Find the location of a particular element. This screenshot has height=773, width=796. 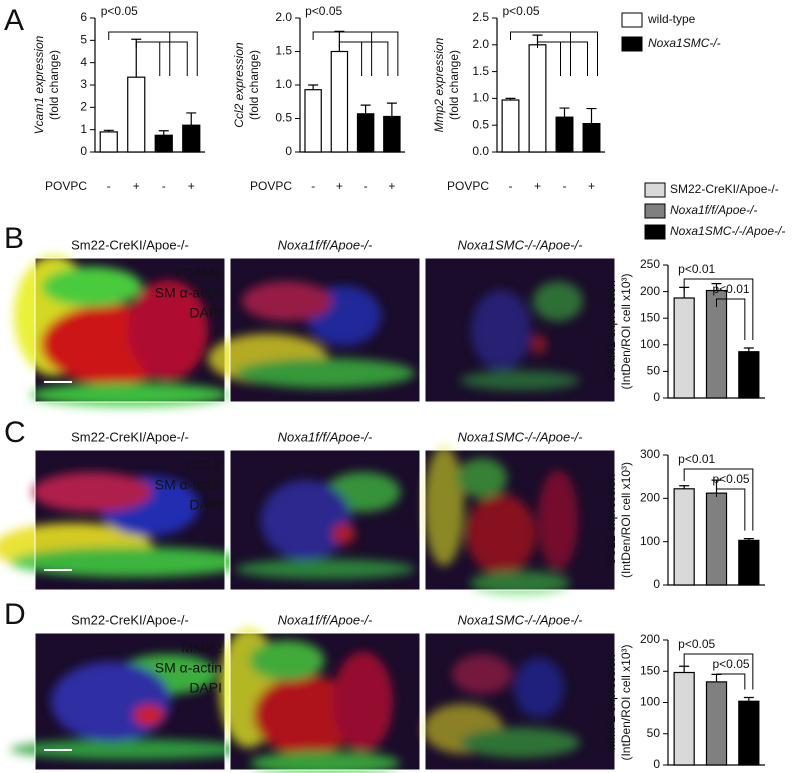

y-tick-label: 0.0 is located at coordinates (480, 151).